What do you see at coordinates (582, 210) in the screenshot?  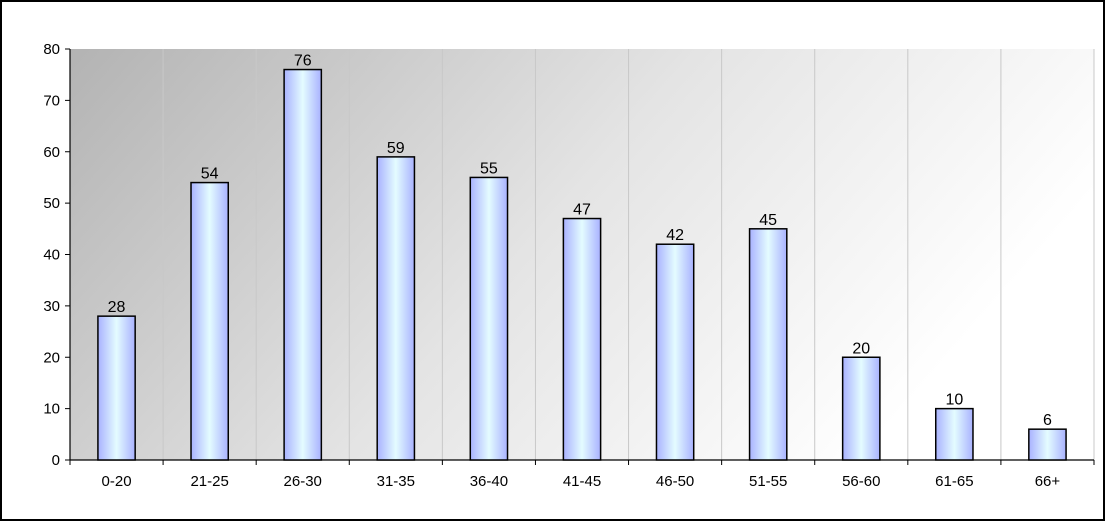 I see `data-label: 47` at bounding box center [582, 210].